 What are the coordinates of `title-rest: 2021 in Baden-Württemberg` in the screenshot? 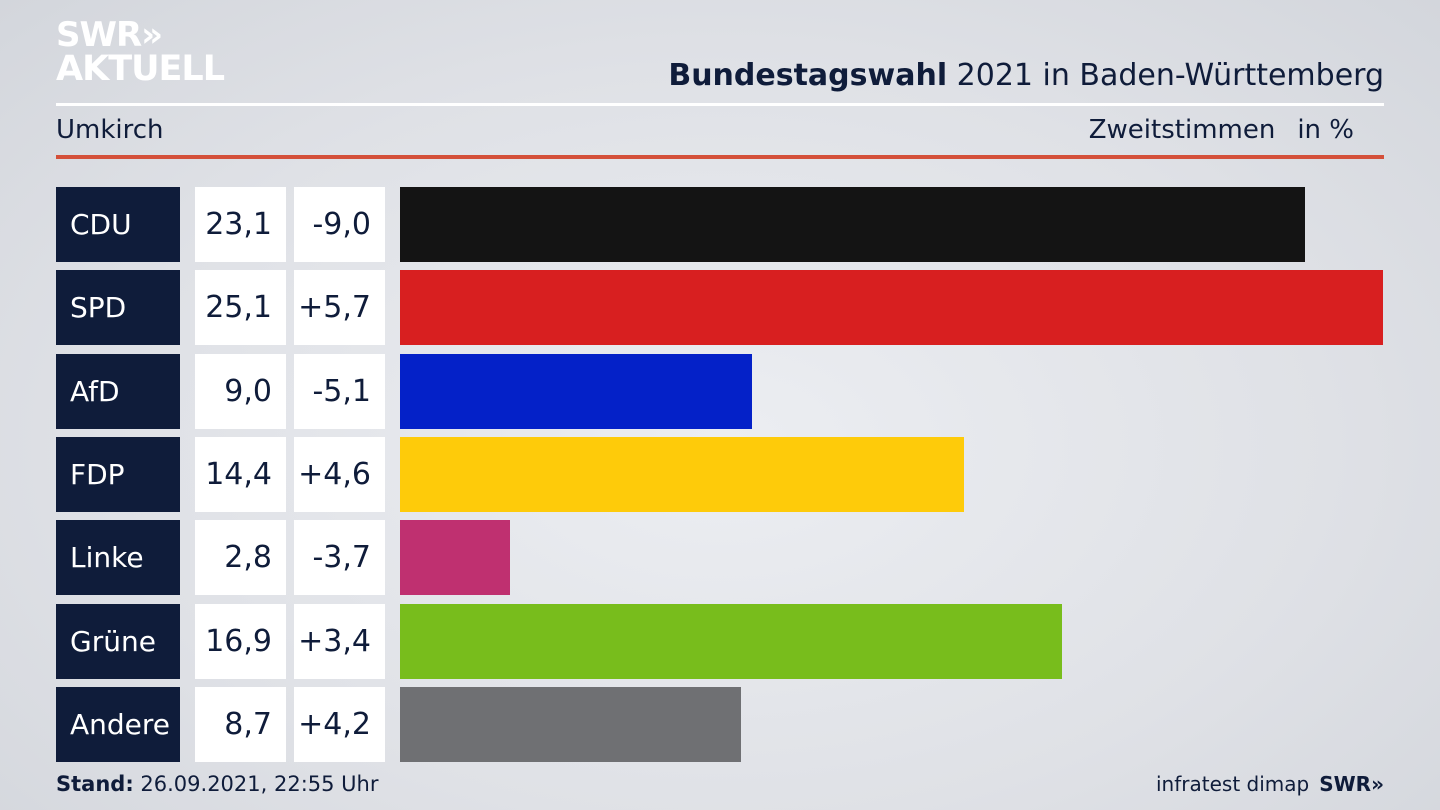 It's located at (1165, 75).